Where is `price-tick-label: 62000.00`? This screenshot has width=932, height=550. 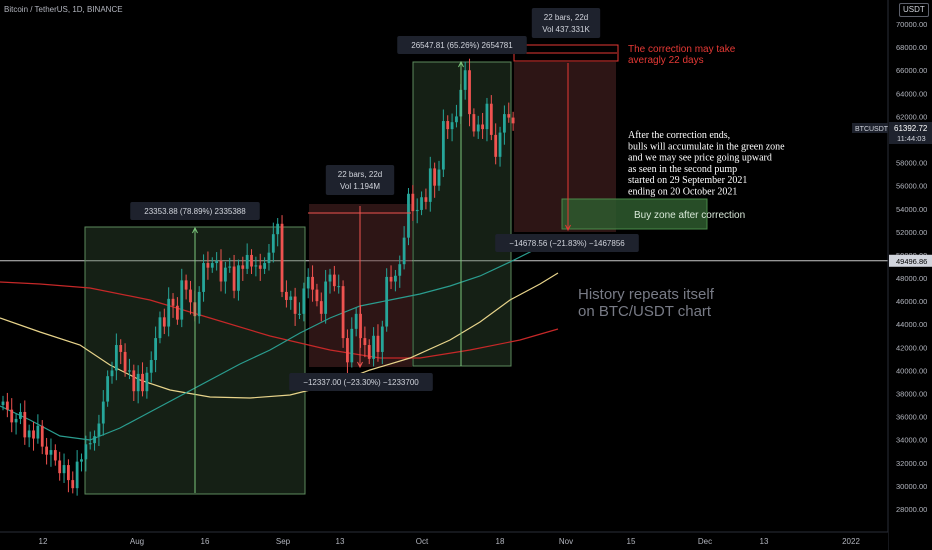 price-tick-label: 62000.00 is located at coordinates (911, 116).